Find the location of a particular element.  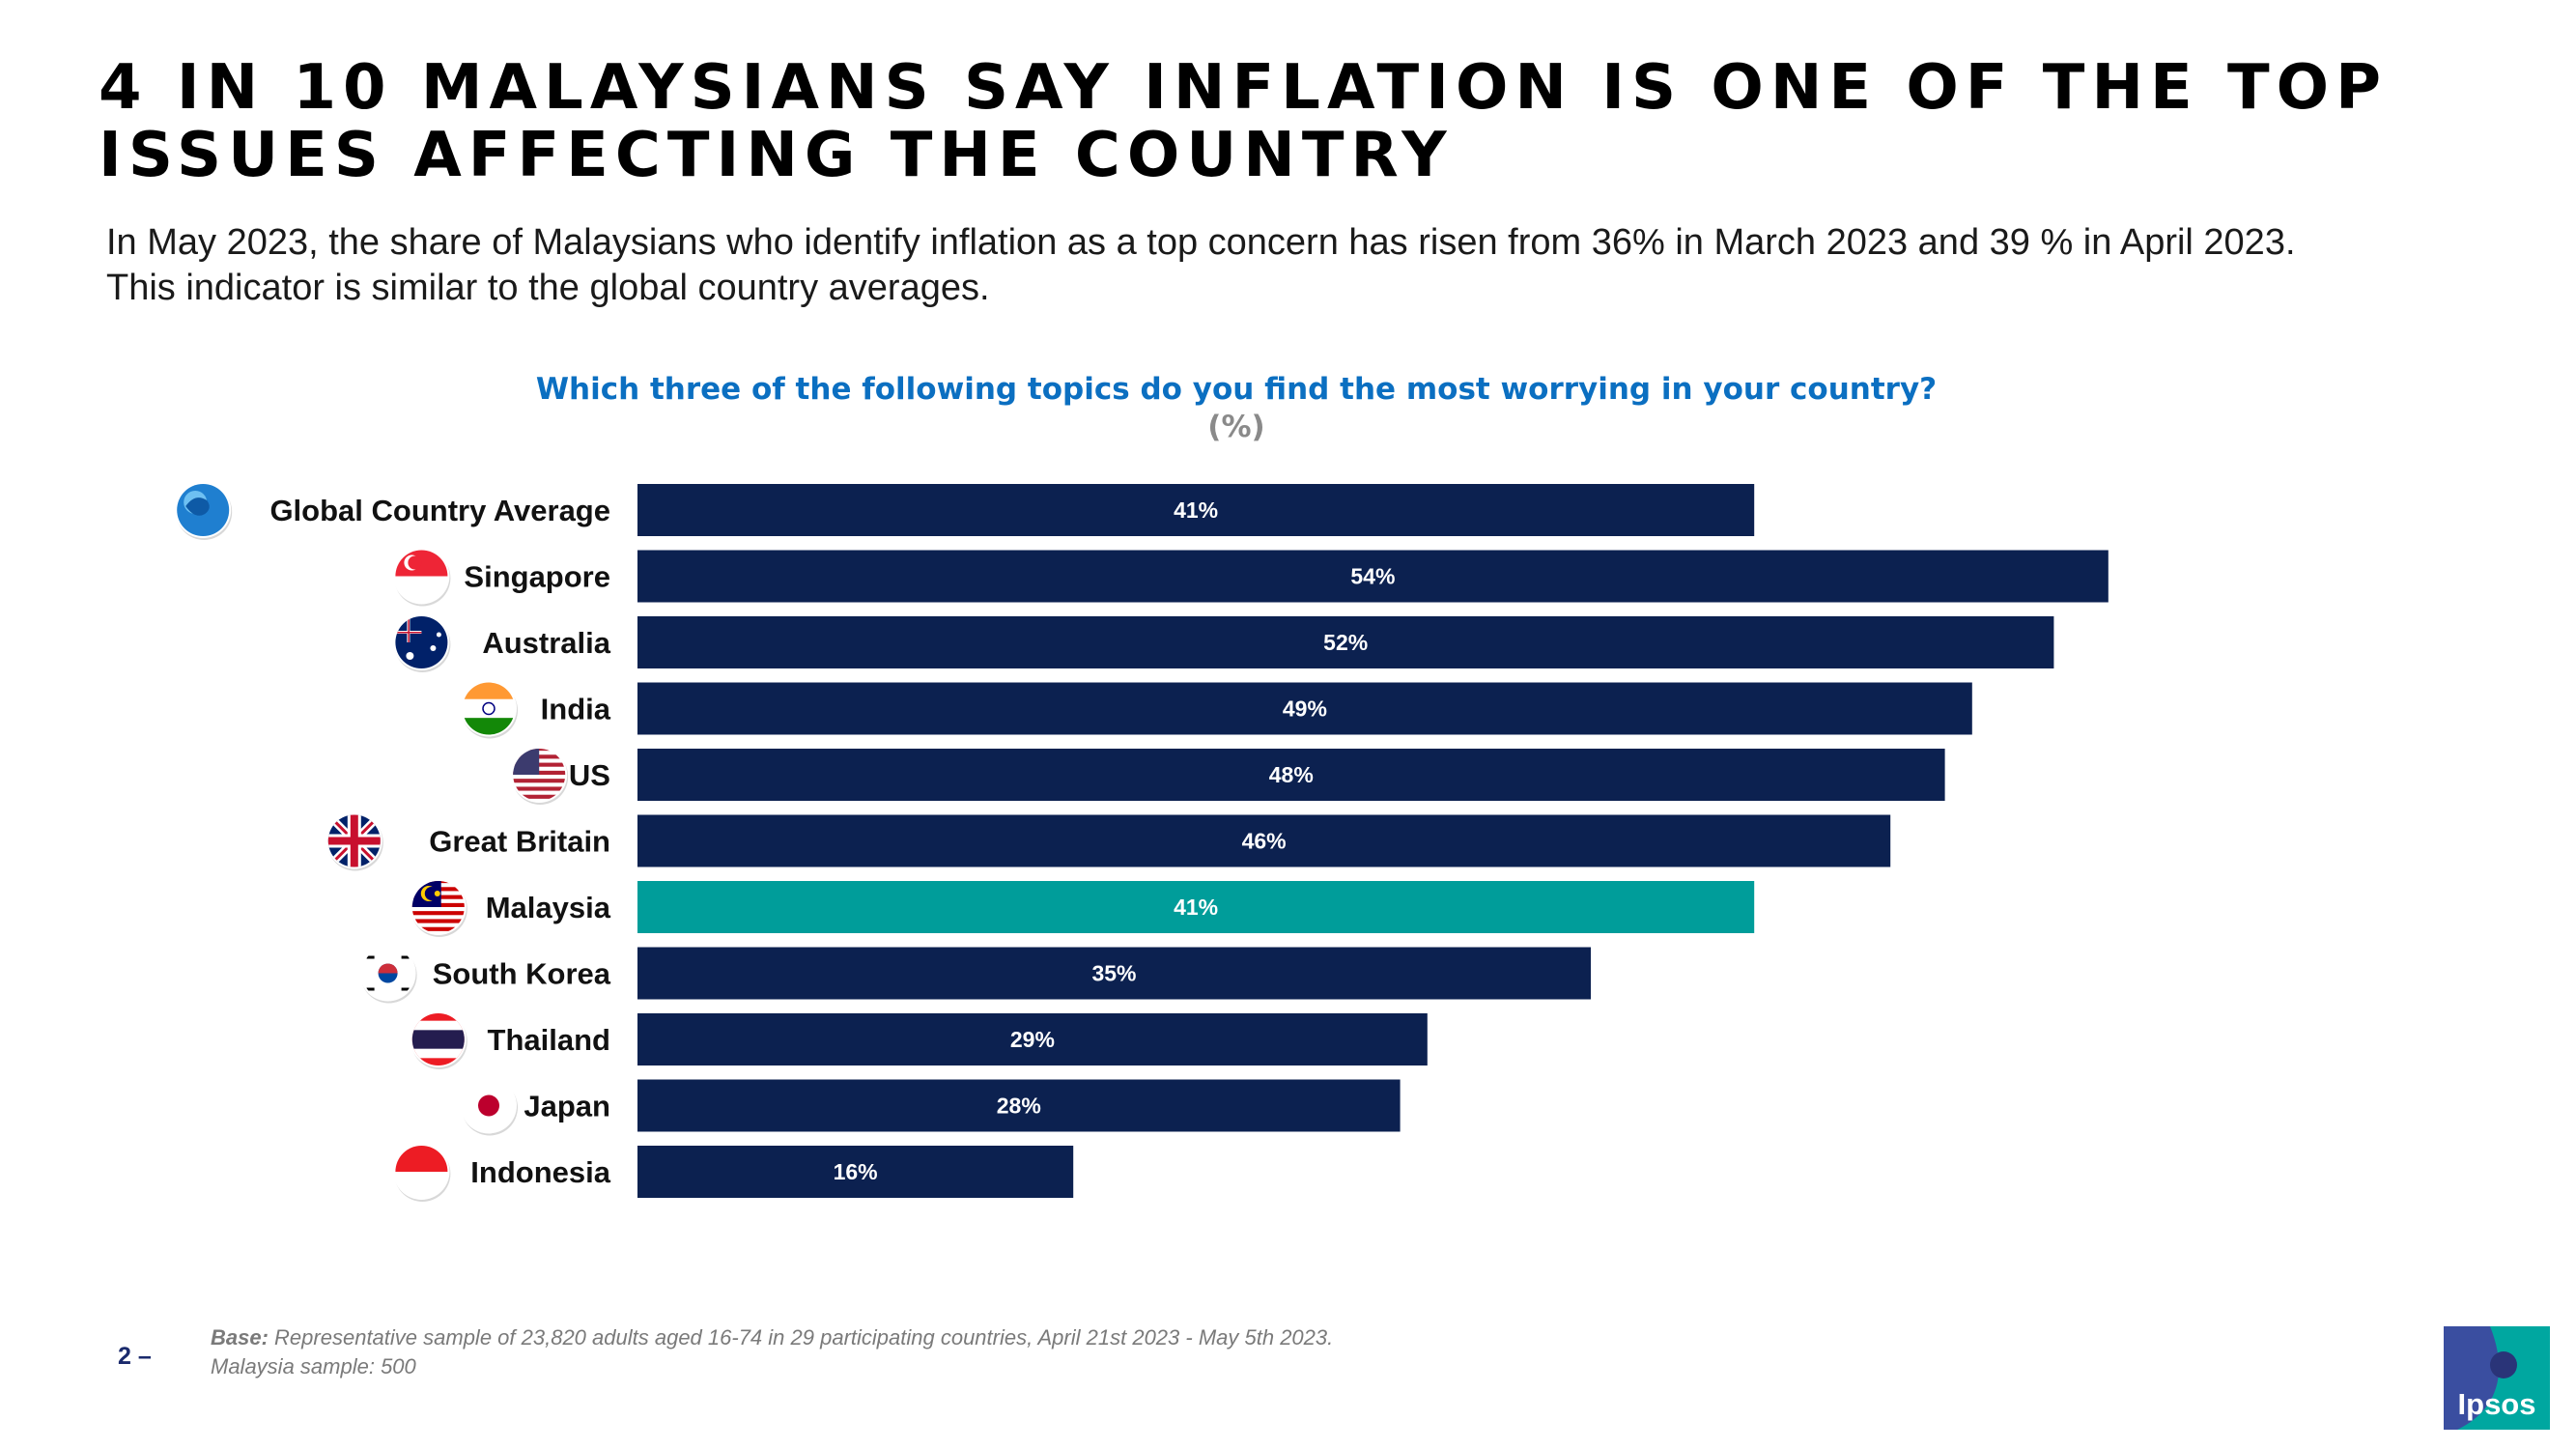

category-label: Thailand is located at coordinates (549, 1040).